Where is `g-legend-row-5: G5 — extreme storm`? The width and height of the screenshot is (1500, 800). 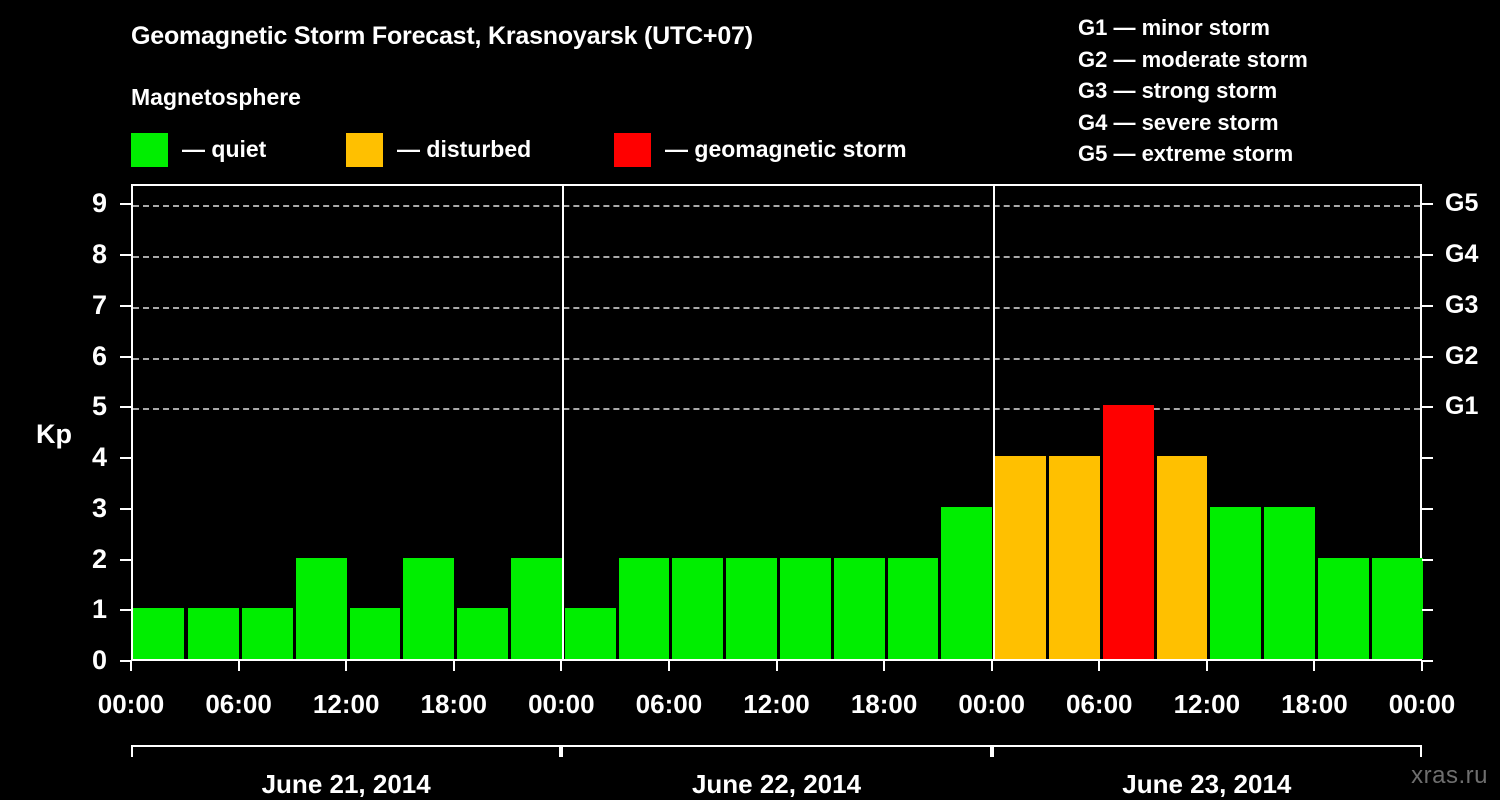 g-legend-row-5: G5 — extreme storm is located at coordinates (1186, 153).